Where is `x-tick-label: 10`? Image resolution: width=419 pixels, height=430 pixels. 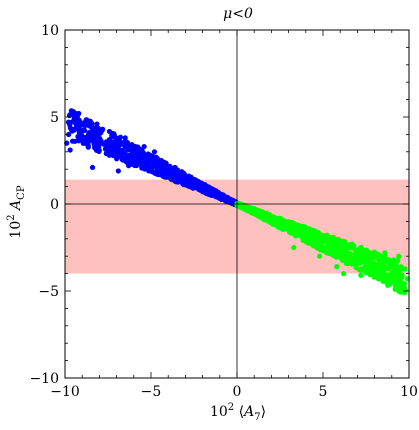 x-tick-label: 10 is located at coordinates (409, 392).